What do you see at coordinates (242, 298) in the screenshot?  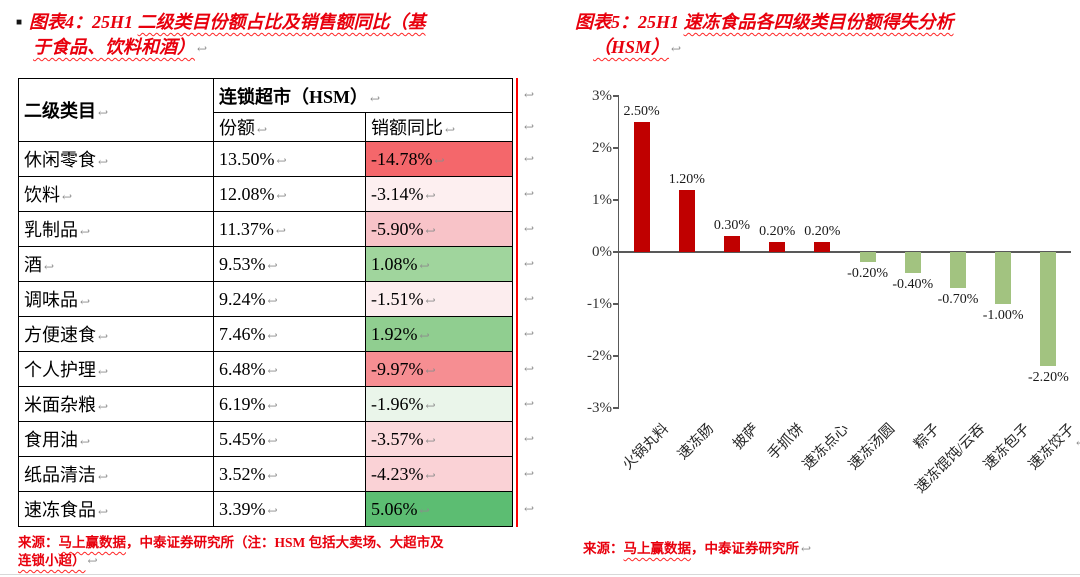 I see `cell-text: 9.24%` at bounding box center [242, 298].